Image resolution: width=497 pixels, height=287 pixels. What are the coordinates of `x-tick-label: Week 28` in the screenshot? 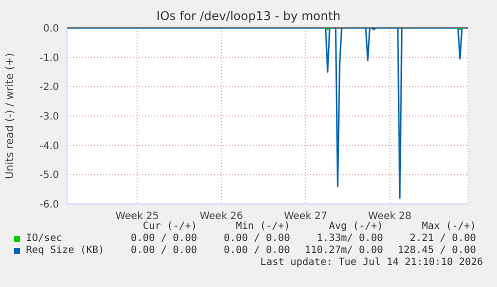 It's located at (390, 216).